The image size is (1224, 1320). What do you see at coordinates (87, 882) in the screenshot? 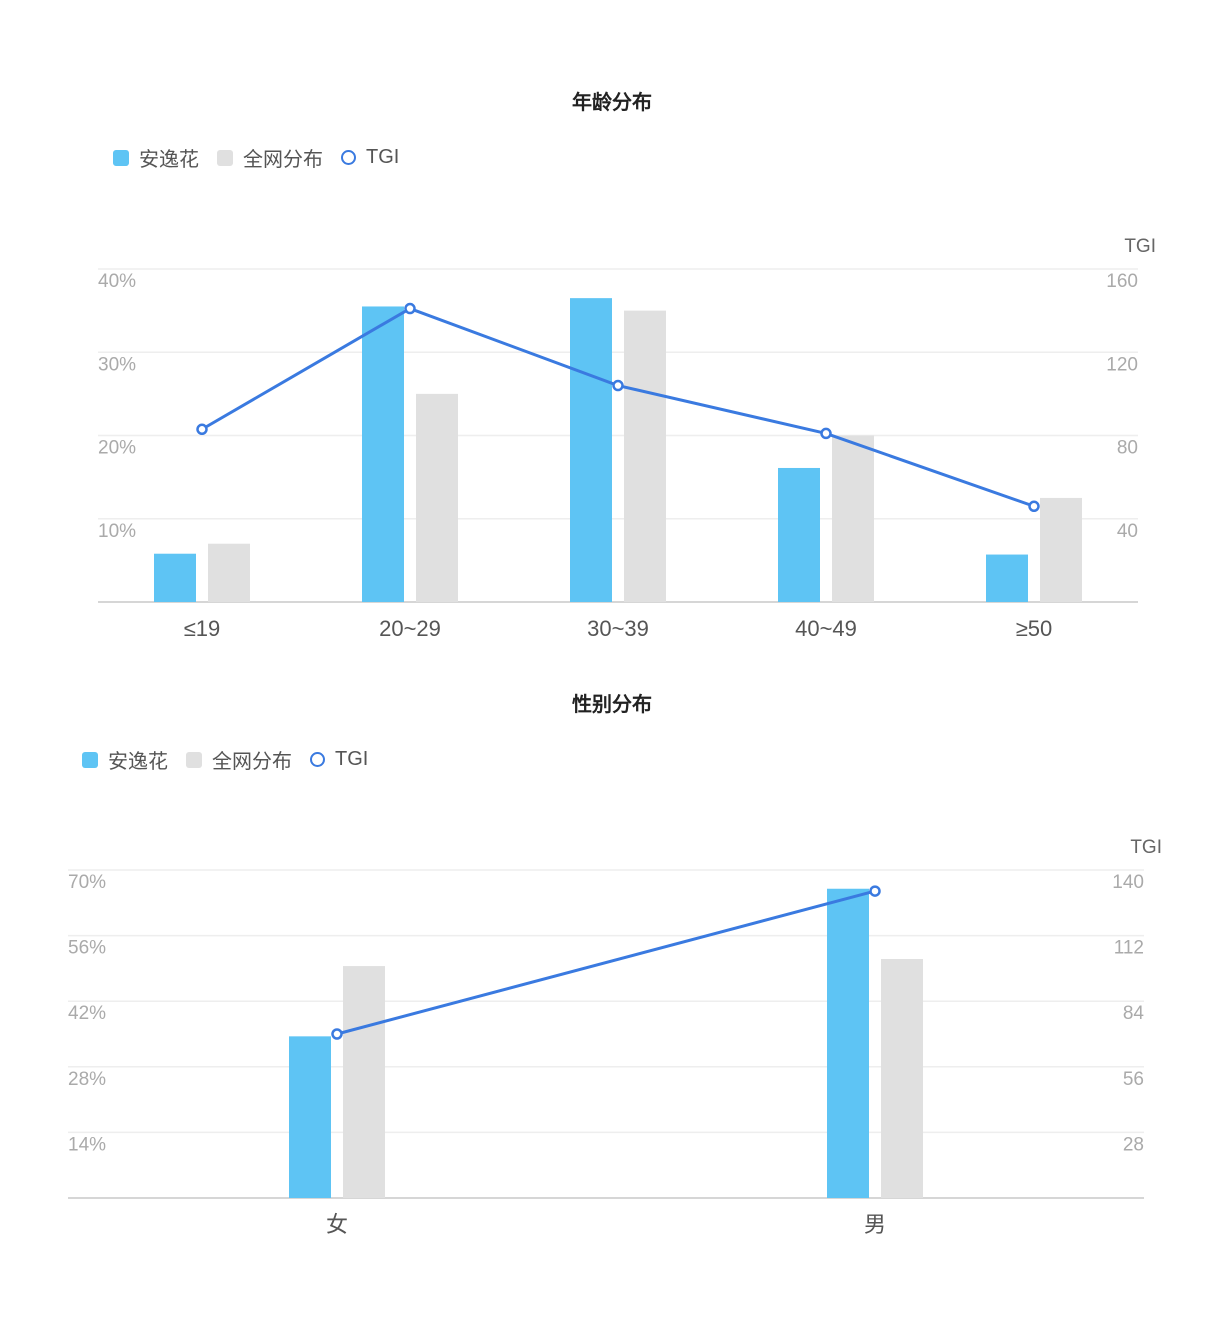
I see `y-left-tick-label: 70%` at bounding box center [87, 882].